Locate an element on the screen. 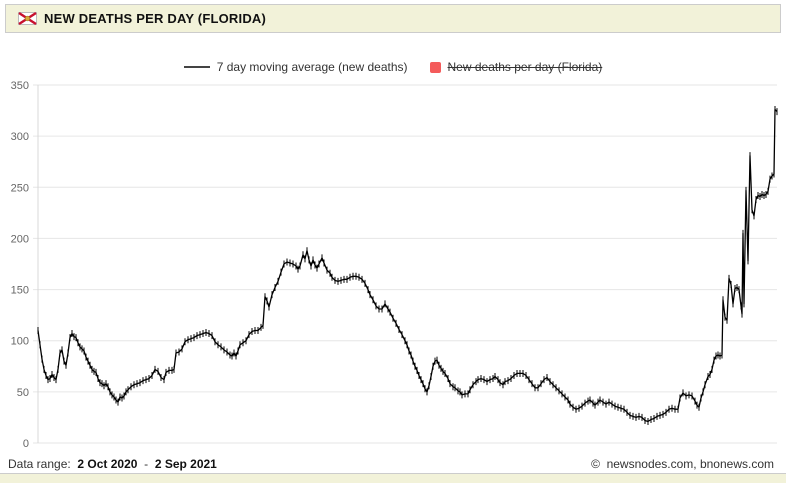 The image size is (786, 483). copyright-icon: © is located at coordinates (595, 464).